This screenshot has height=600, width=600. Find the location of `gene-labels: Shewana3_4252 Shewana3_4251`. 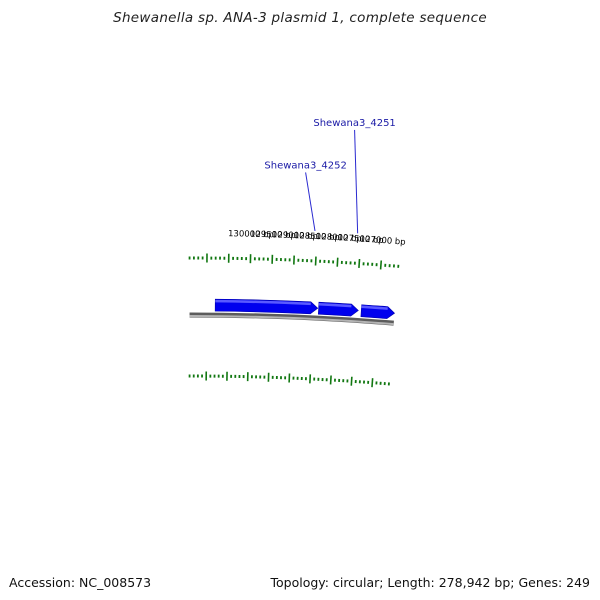

gene-labels: Shewana3_4252 Shewana3_4251 is located at coordinates (330, 176).